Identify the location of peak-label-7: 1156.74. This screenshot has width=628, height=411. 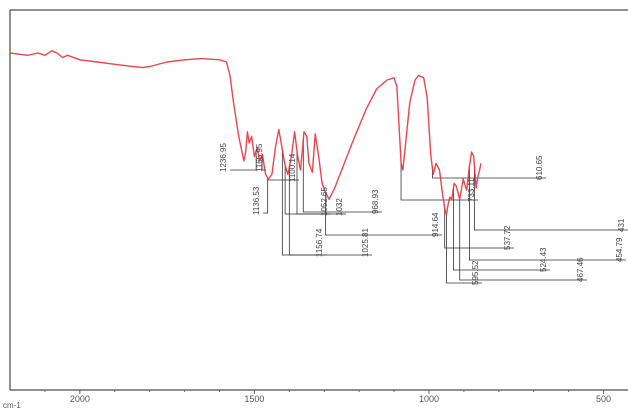
(319, 242).